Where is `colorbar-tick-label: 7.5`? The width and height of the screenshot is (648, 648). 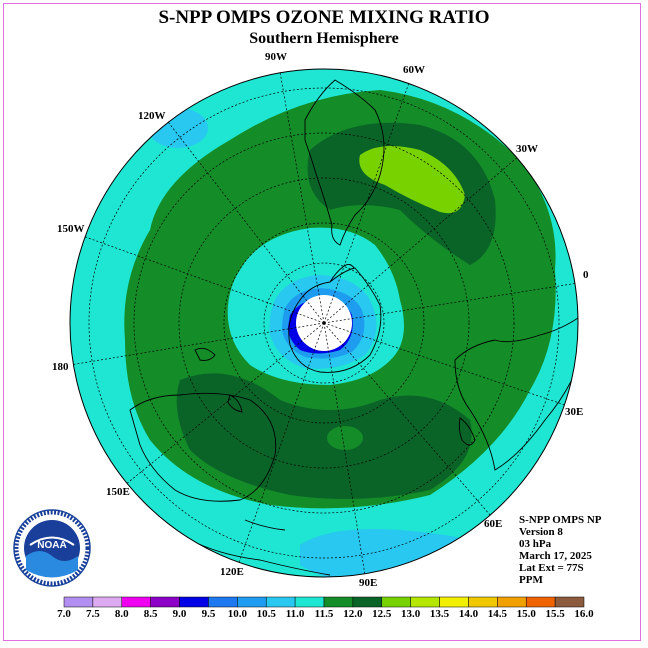
colorbar-tick-label: 7.5 is located at coordinates (93, 614).